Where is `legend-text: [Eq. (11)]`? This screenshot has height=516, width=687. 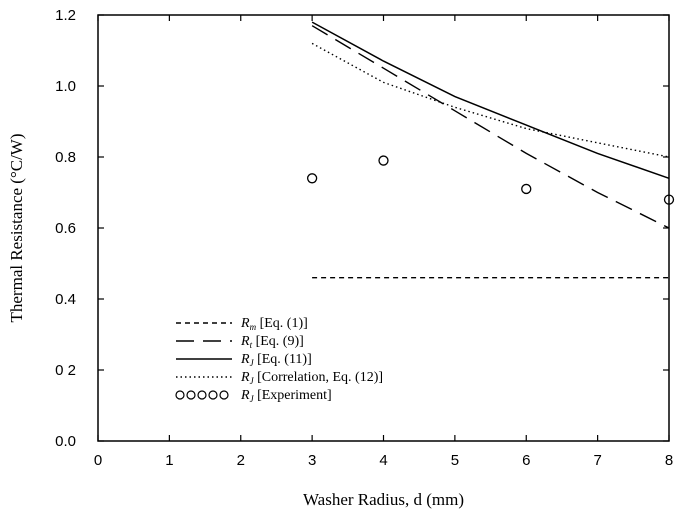 legend-text: [Eq. (11)] is located at coordinates (283, 359).